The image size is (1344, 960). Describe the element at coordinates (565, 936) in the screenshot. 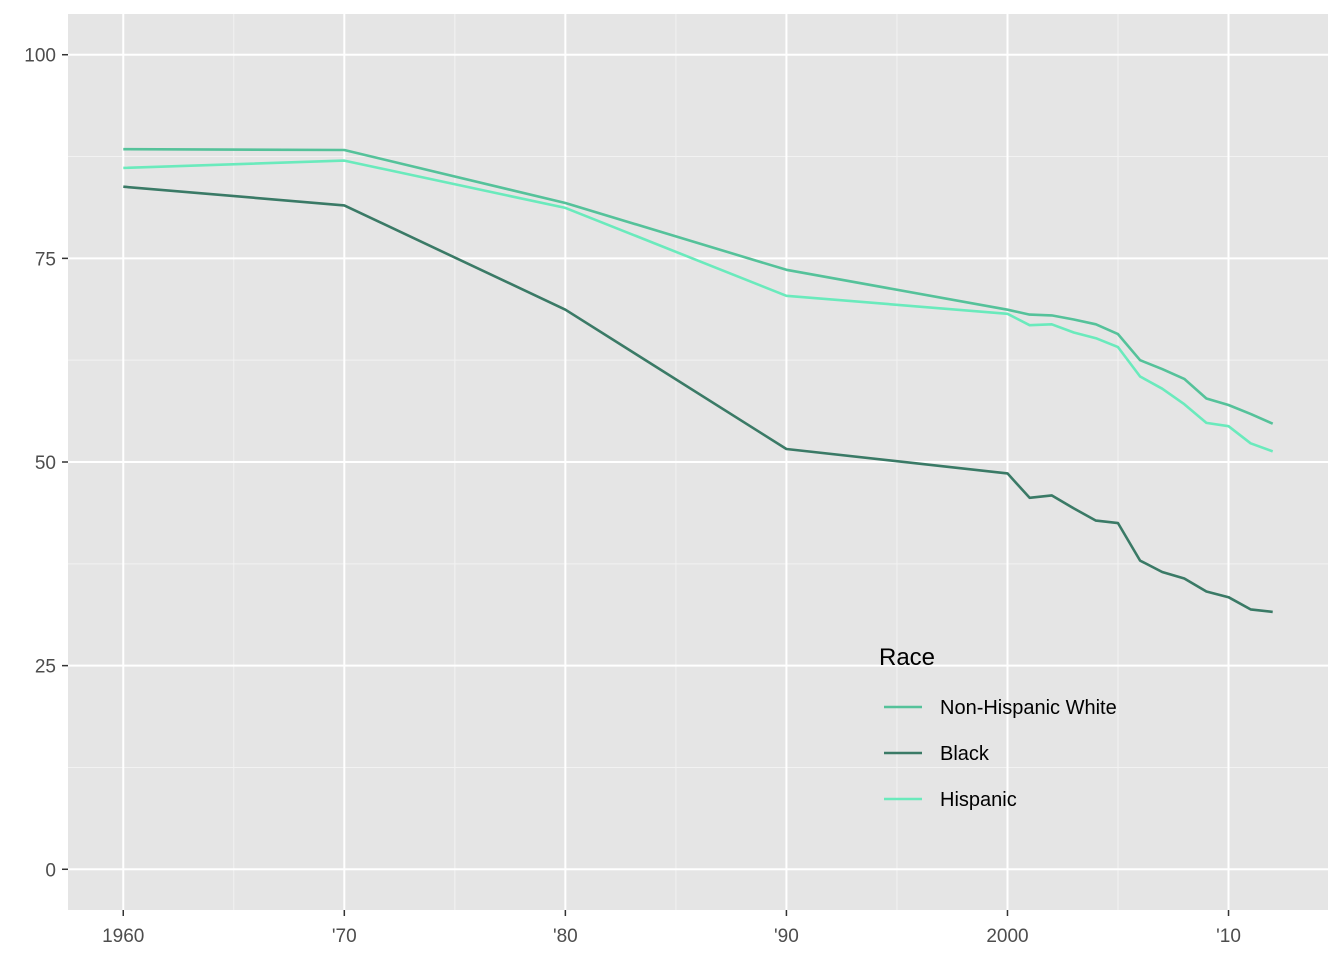

I see `x-tick-label: '80` at that location.